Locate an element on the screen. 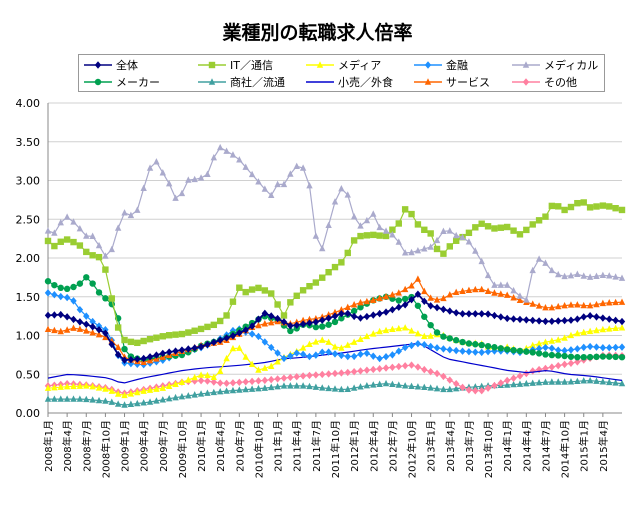 The width and height of the screenshot is (635, 525). legend-item: 全体 is located at coordinates (110, 65).